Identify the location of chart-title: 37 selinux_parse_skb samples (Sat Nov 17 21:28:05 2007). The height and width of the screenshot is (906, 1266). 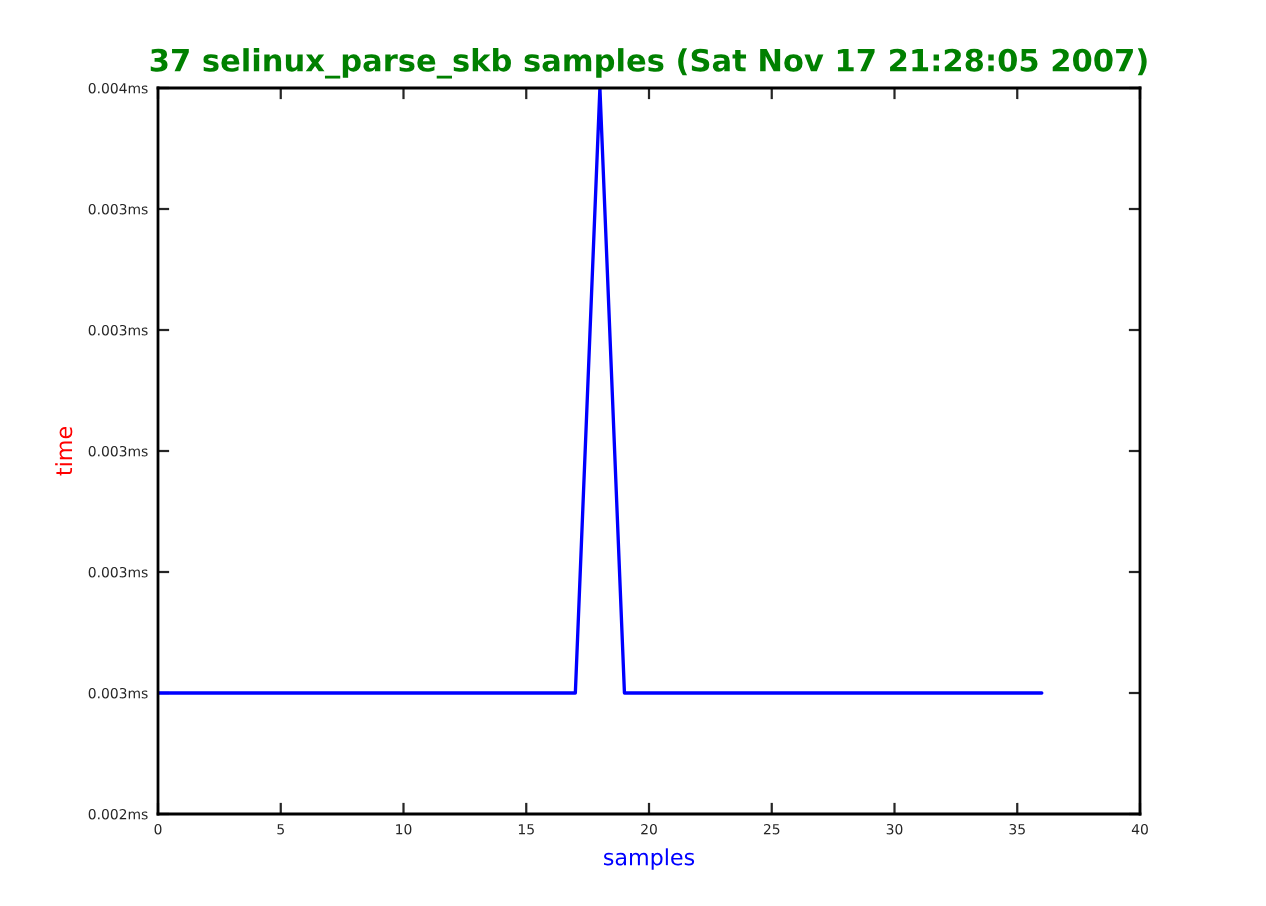
(648, 63).